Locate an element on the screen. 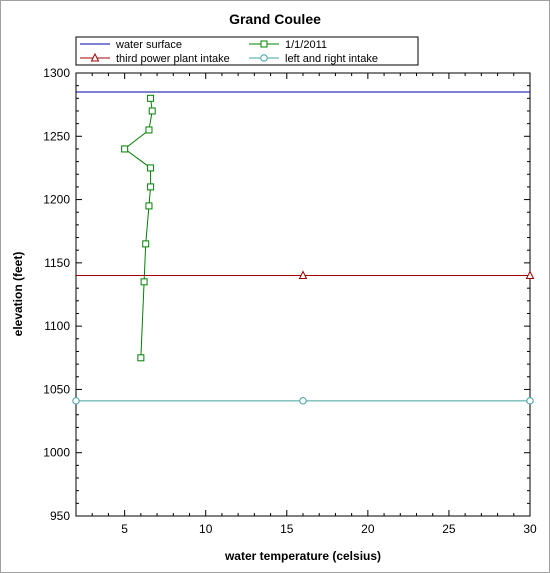 This screenshot has width=550, height=573. y-axis-label: elevation (feet) is located at coordinates (18, 294).